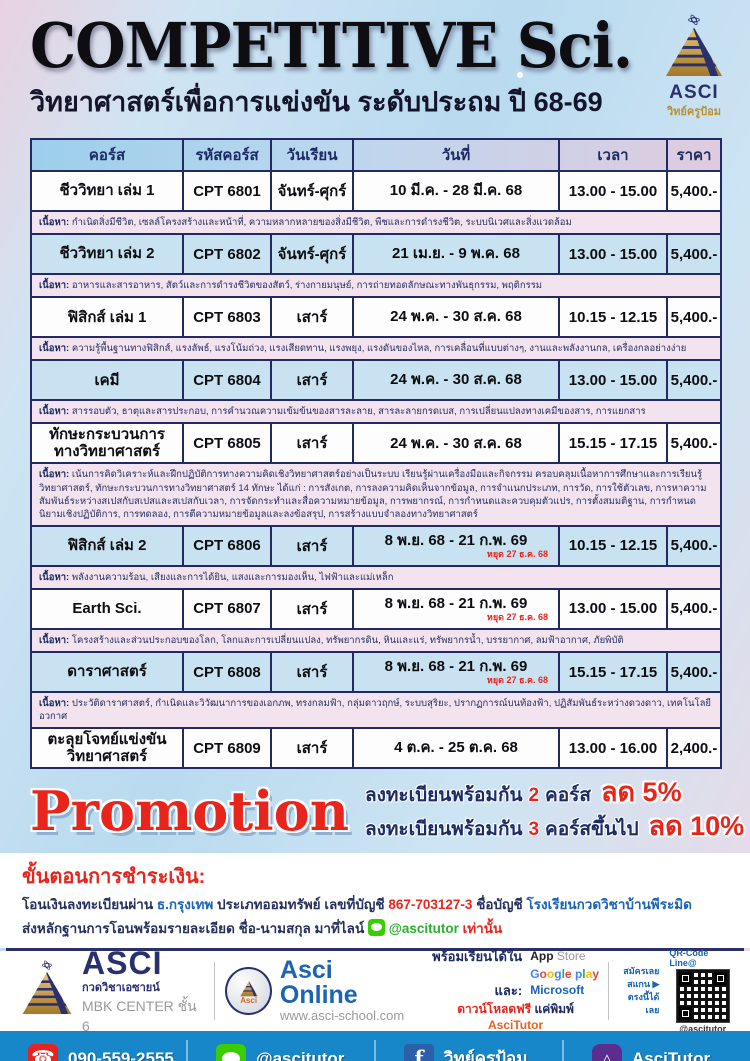 This screenshot has height=1061, width=750. Describe the element at coordinates (515, 1016) in the screenshot. I see `download-note: ดาวน์โหลดฟรี แค่พิมพ์ AsciTutor` at that location.